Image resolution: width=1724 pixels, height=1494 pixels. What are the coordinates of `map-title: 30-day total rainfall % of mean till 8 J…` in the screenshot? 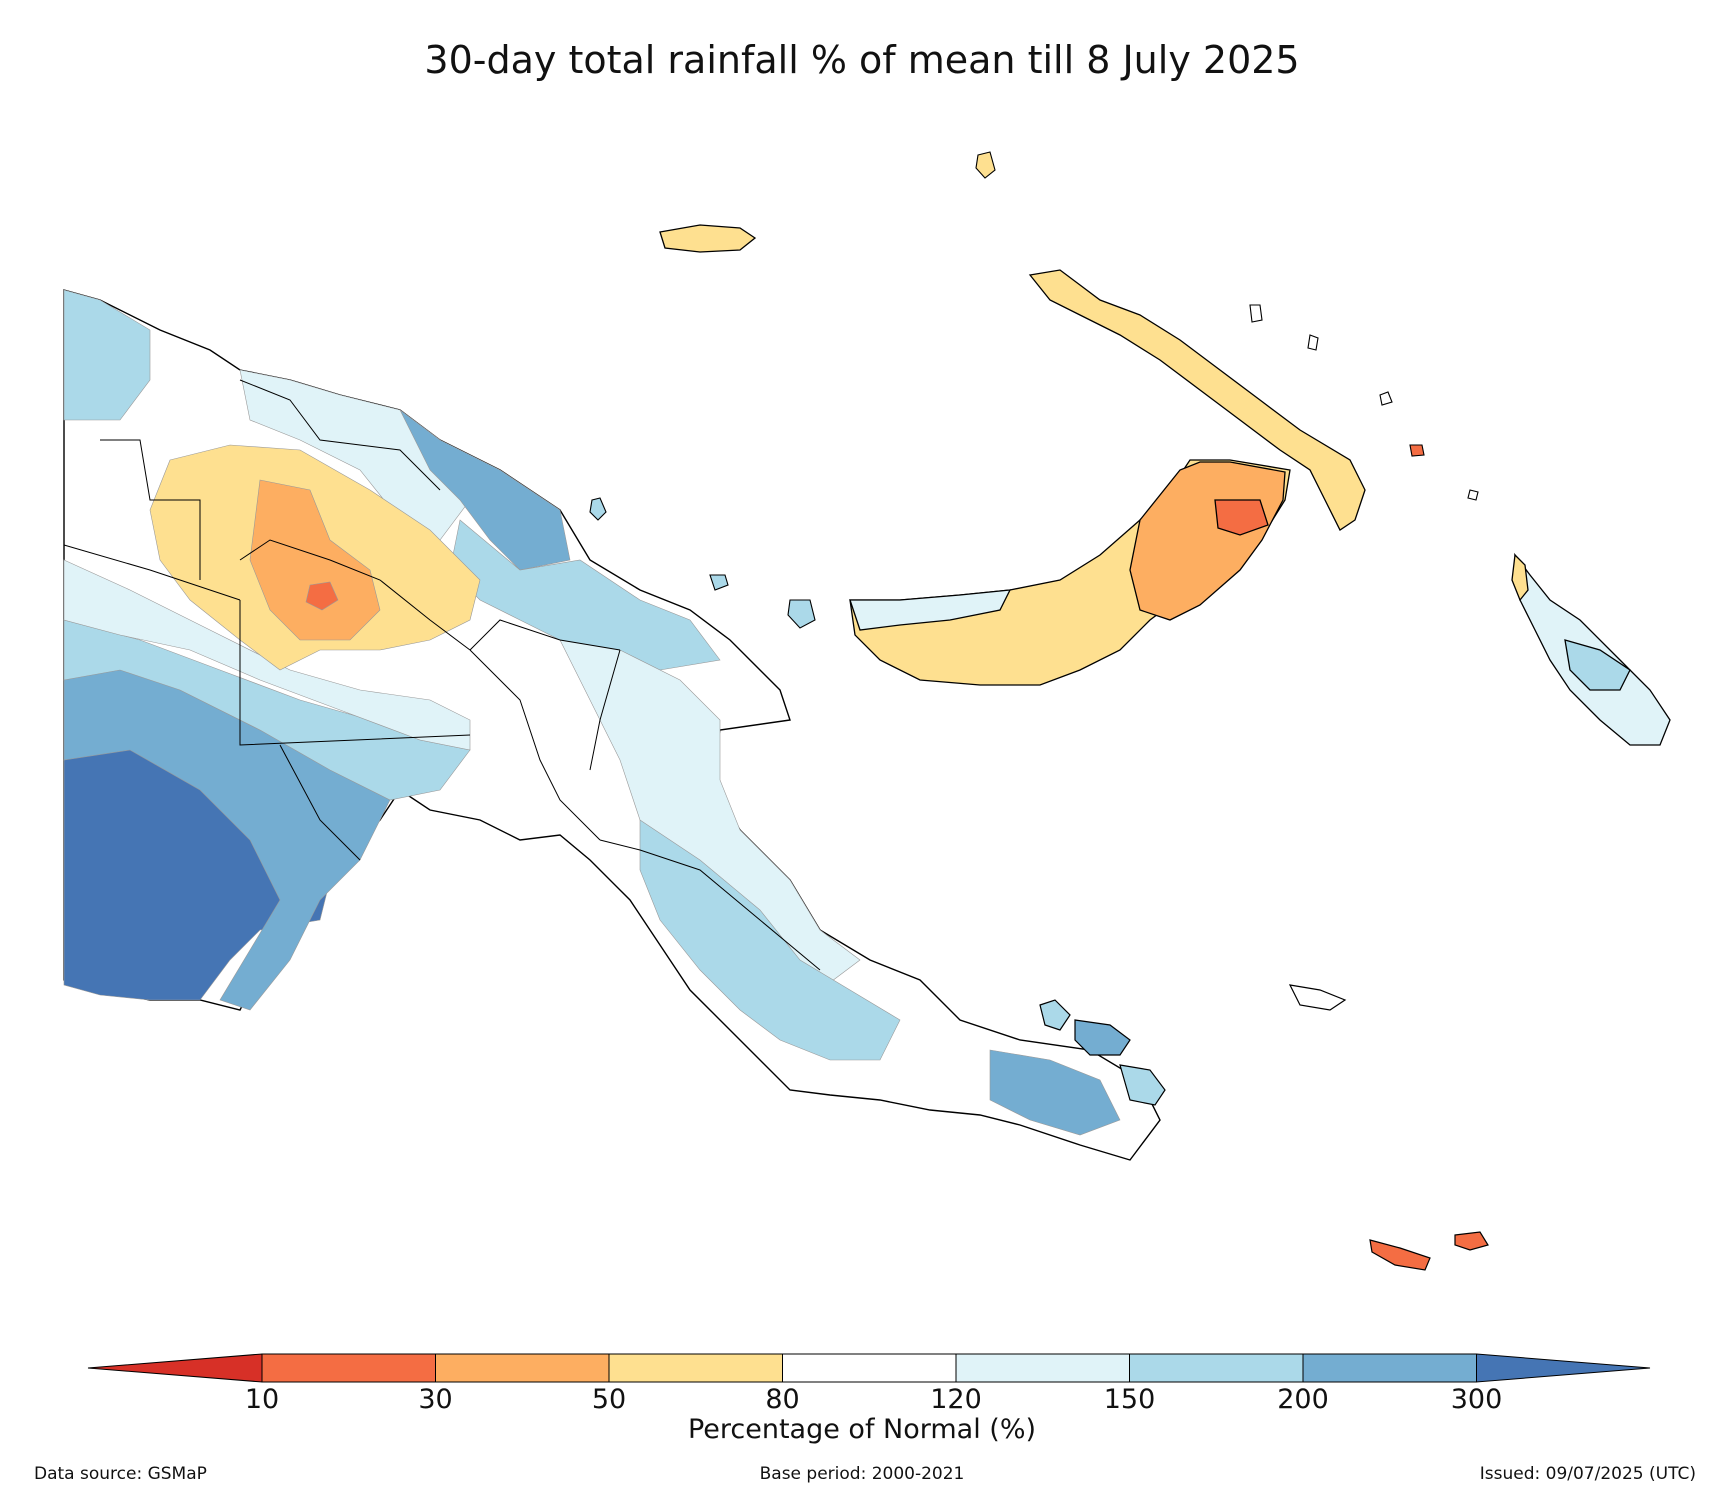 It's located at (862, 60).